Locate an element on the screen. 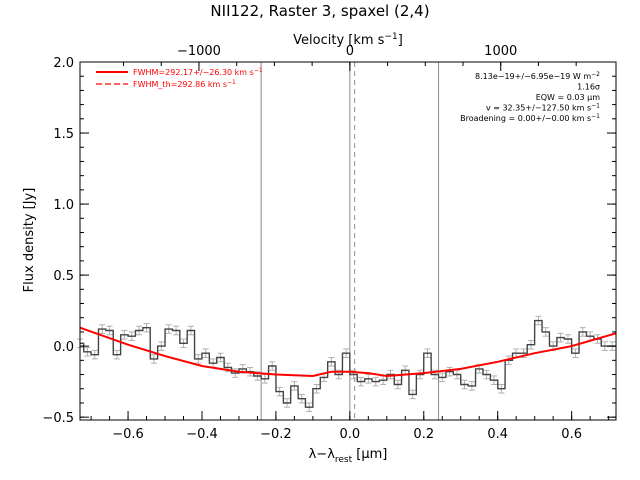 The width and height of the screenshot is (640, 480). annotation-text: 1.16σ is located at coordinates (588, 87).